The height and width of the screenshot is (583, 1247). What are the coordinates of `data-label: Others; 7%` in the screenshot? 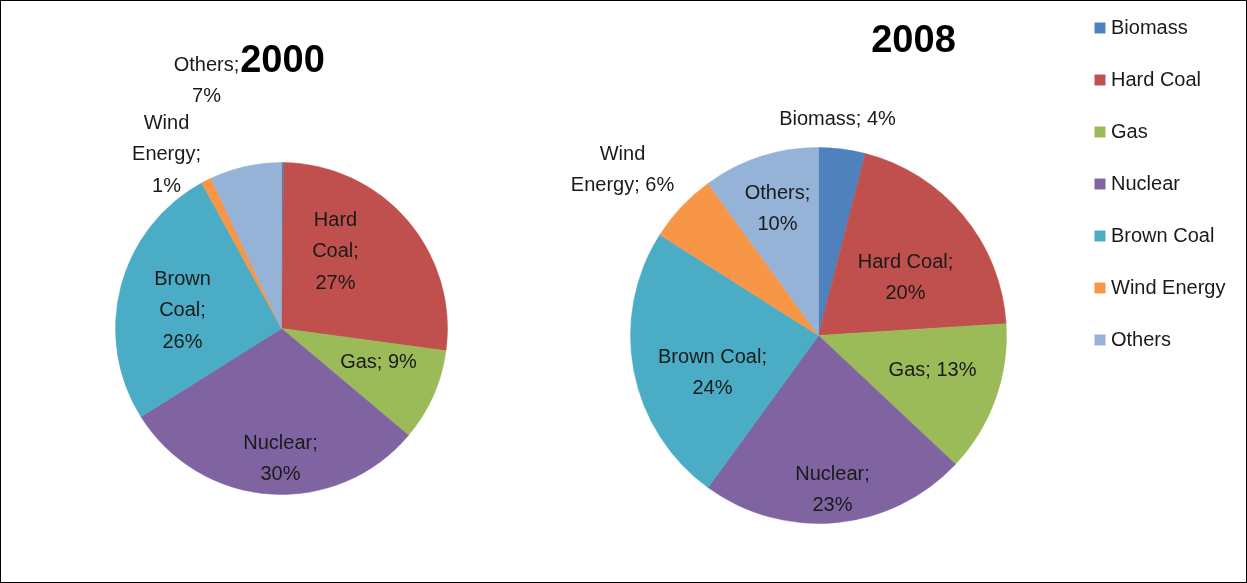 It's located at (206, 79).